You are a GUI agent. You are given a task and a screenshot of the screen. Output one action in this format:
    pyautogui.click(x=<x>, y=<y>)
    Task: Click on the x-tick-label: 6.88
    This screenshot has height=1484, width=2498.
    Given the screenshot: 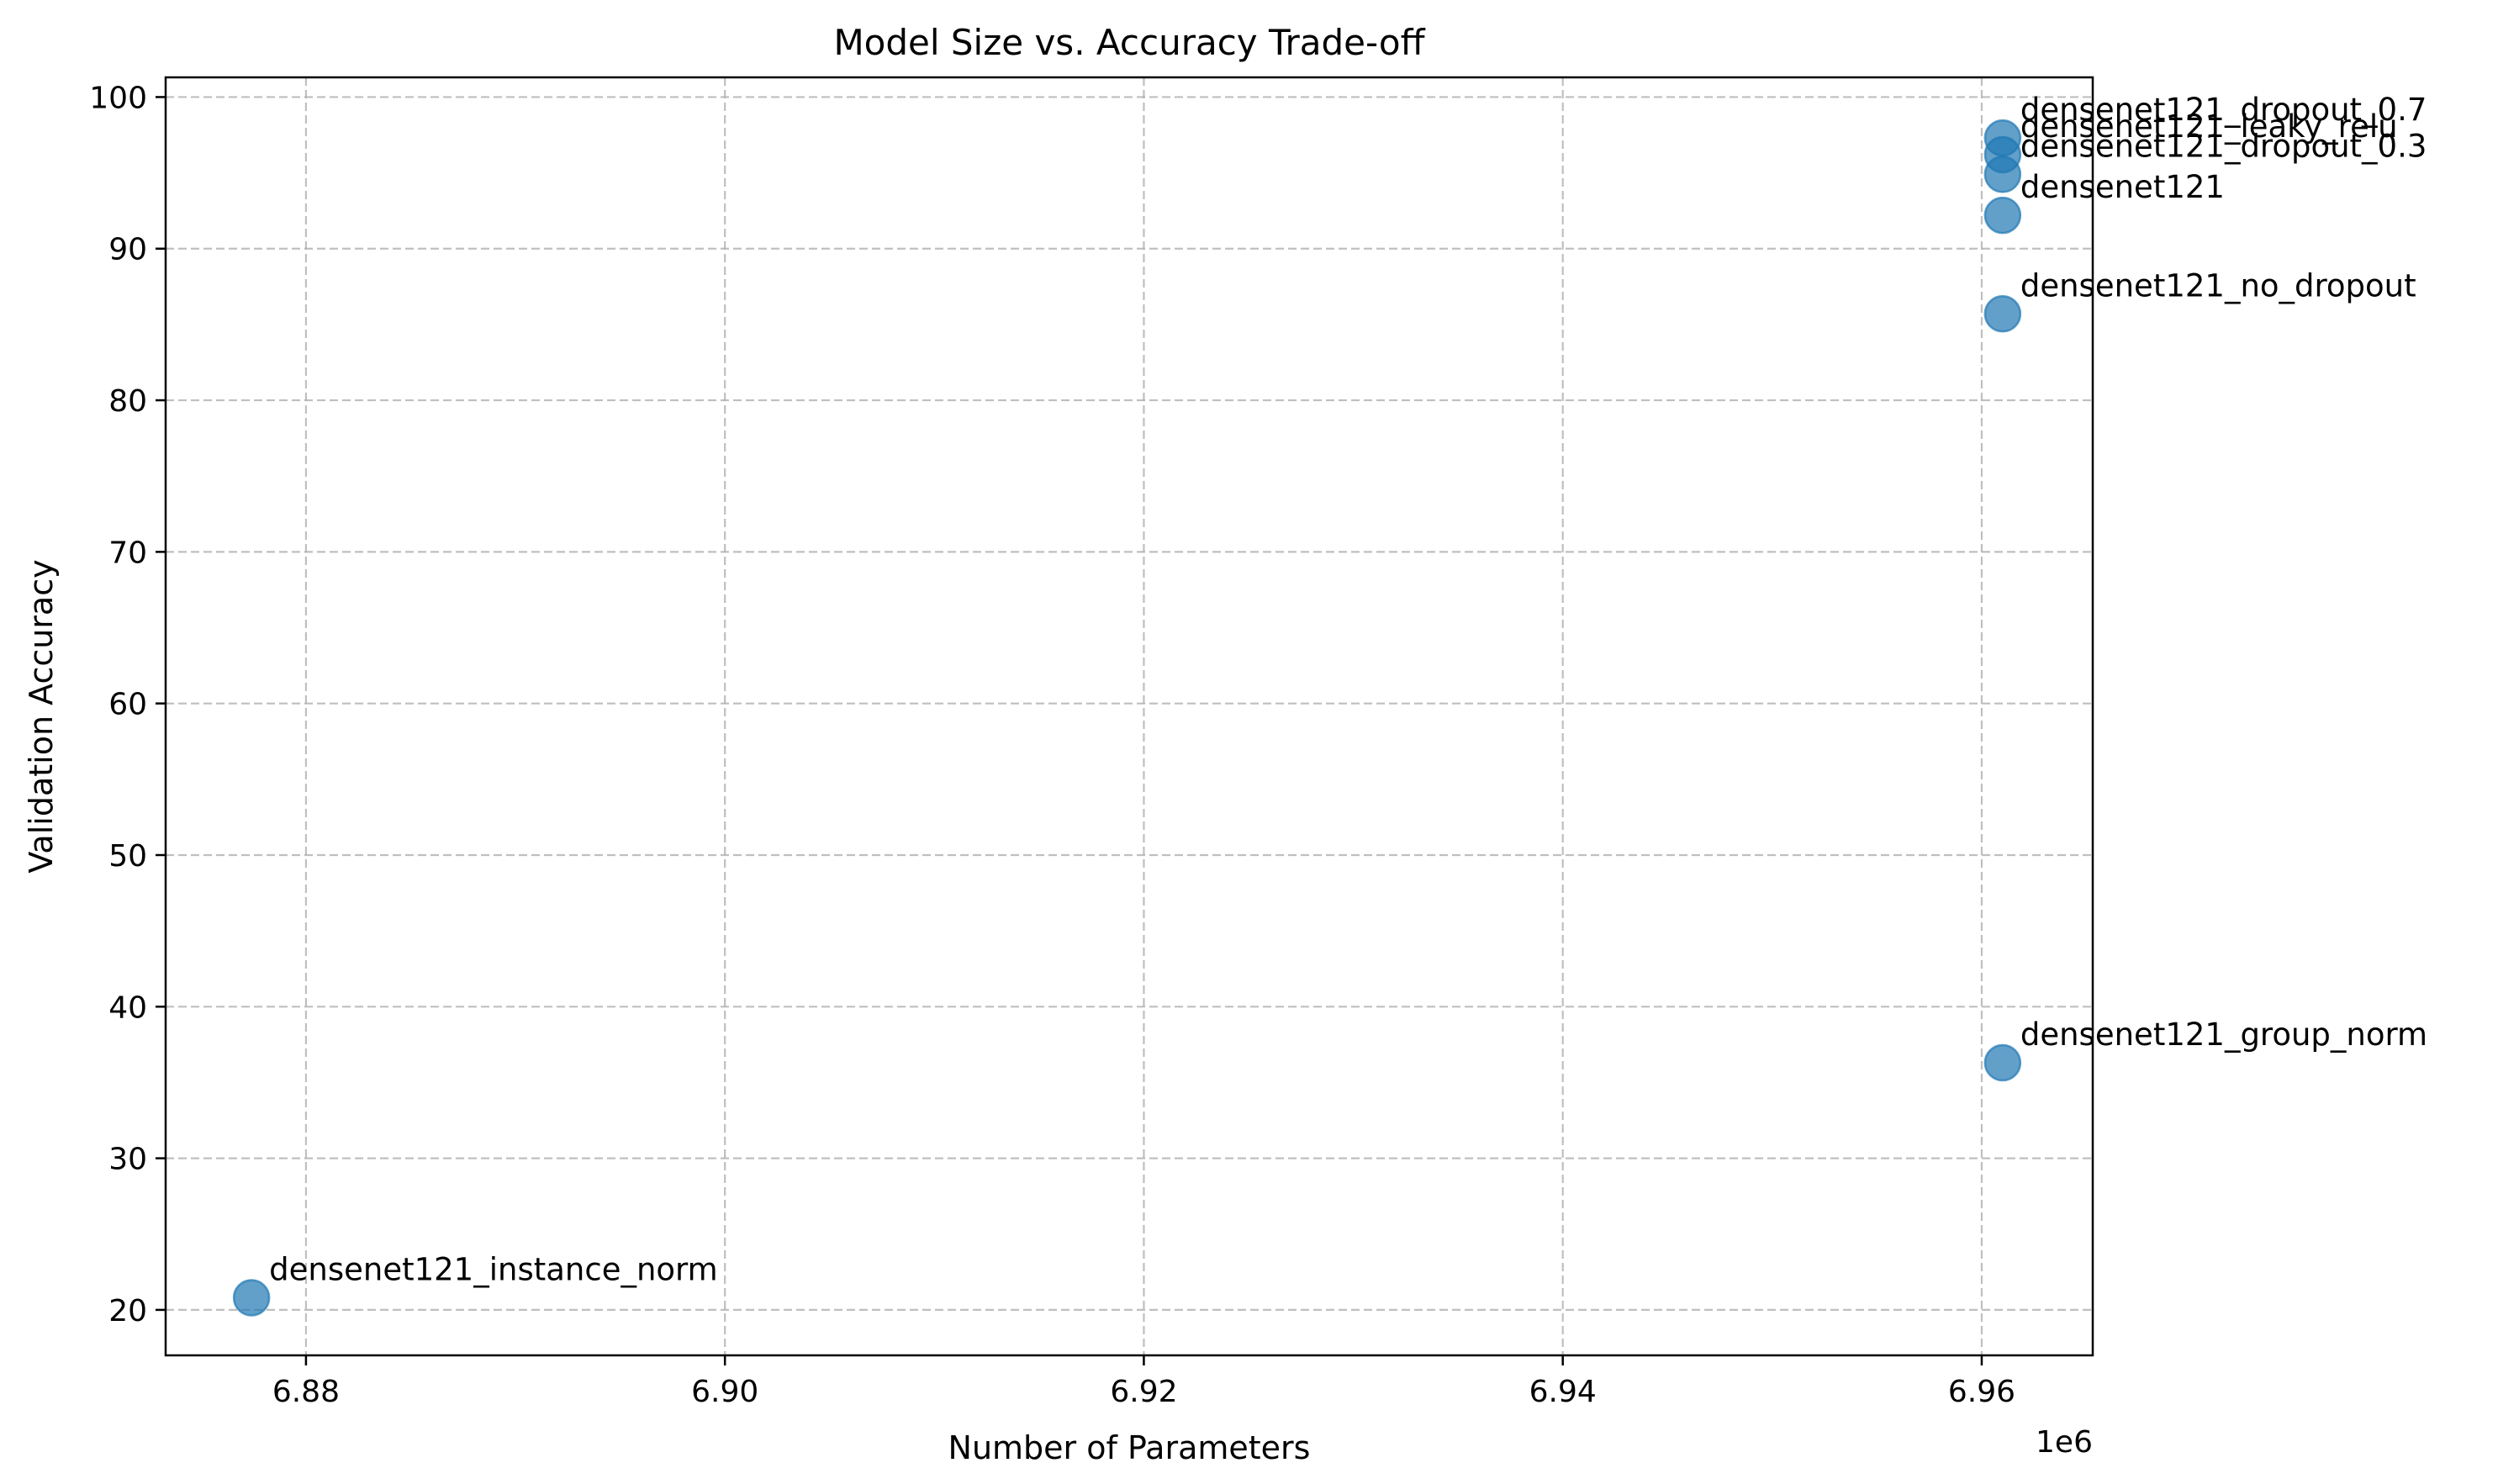 What is the action you would take?
    pyautogui.click(x=306, y=1392)
    